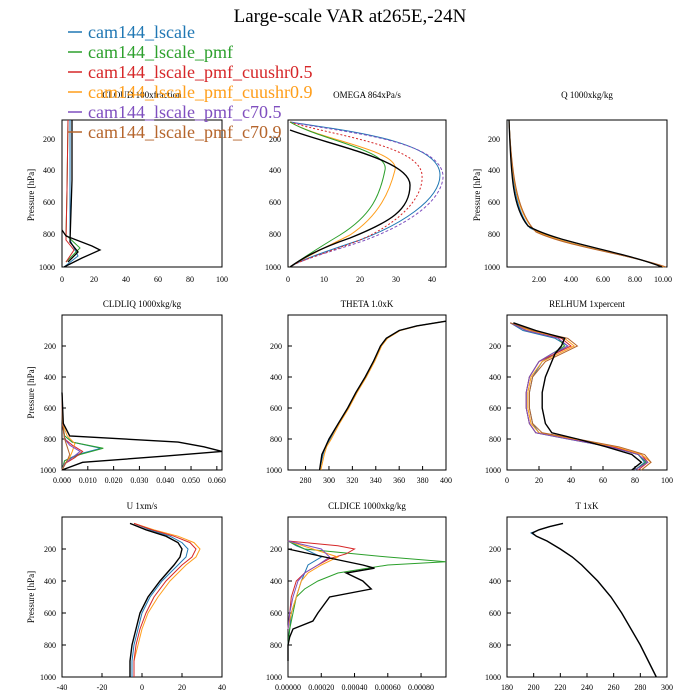 This screenshot has width=700, height=700. I want to click on x-tick-label: -20, so click(102, 687).